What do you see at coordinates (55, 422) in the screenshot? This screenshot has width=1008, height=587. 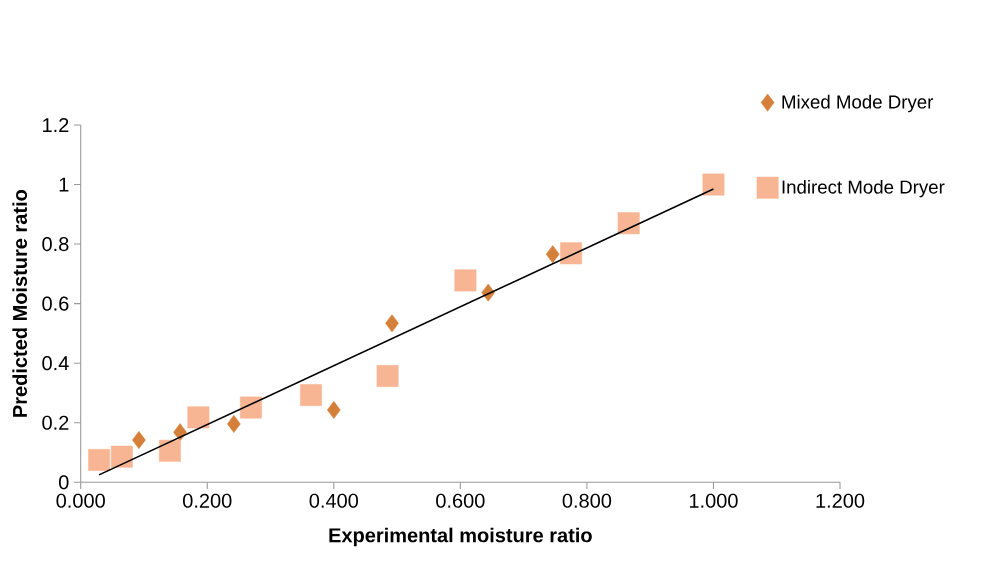 I see `y-tick-label: 0.2` at bounding box center [55, 422].